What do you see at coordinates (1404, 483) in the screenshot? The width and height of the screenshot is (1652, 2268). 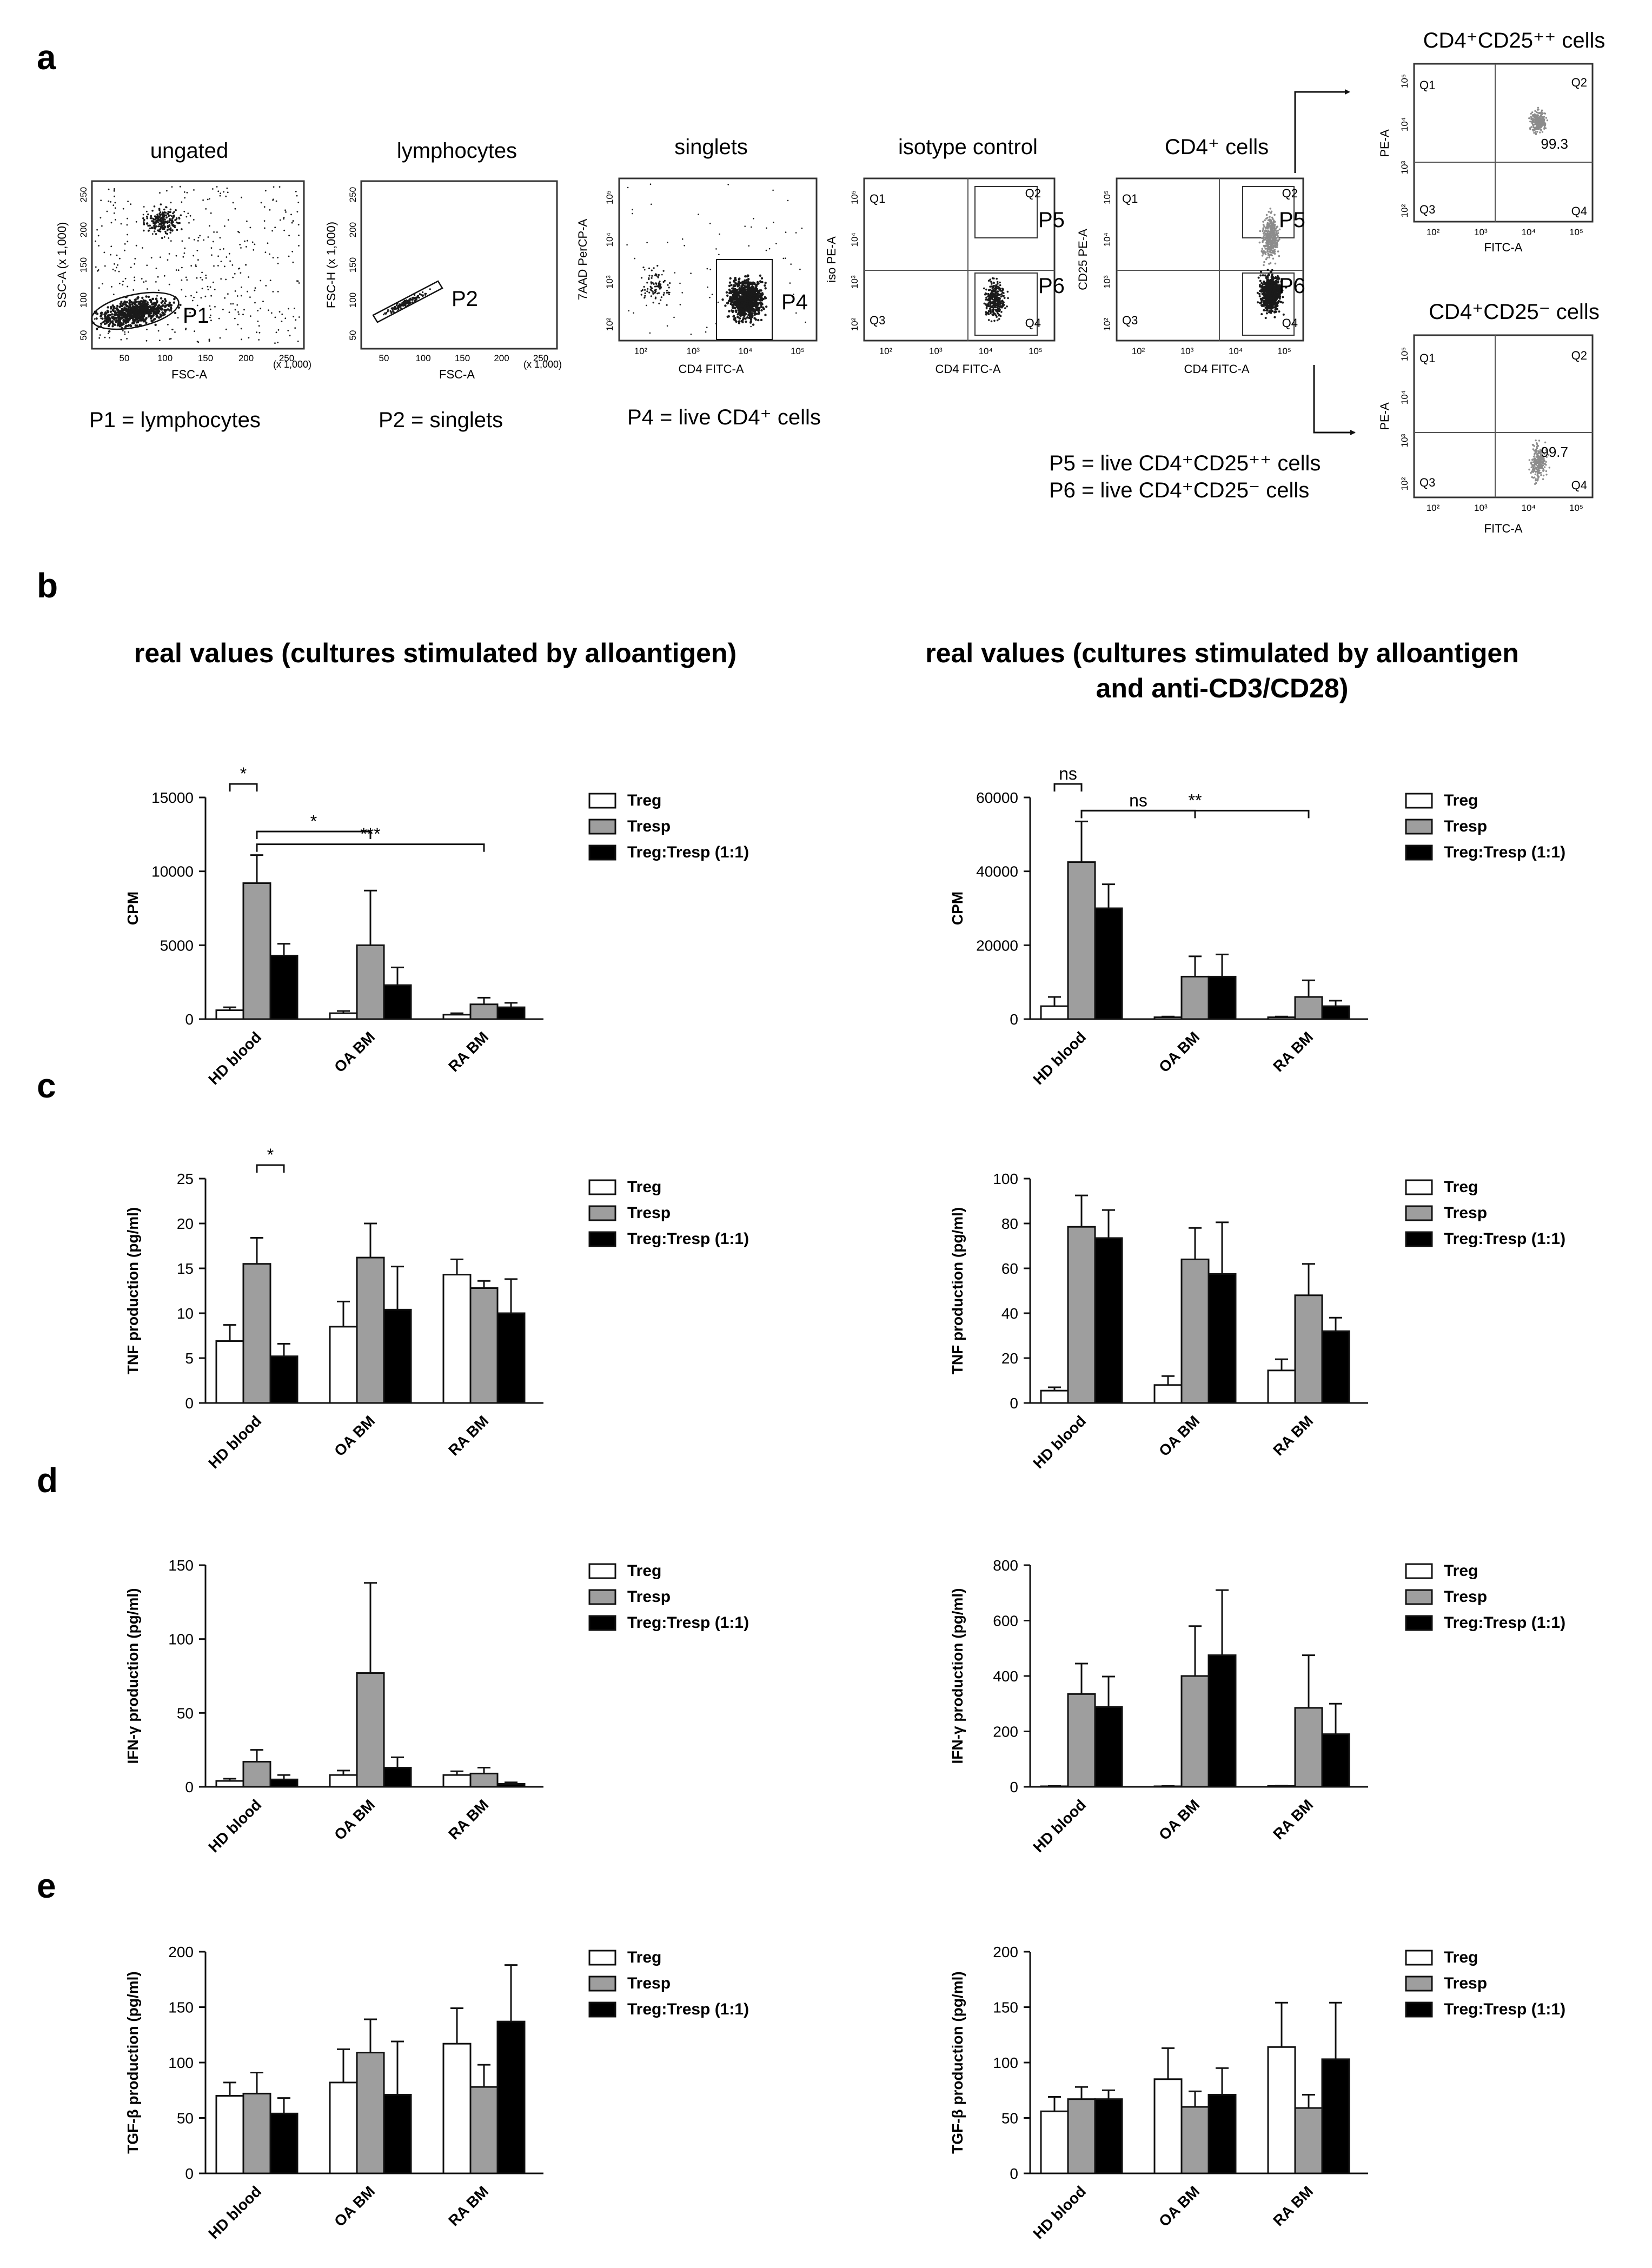 I see `cd25m-ytick: 10²` at bounding box center [1404, 483].